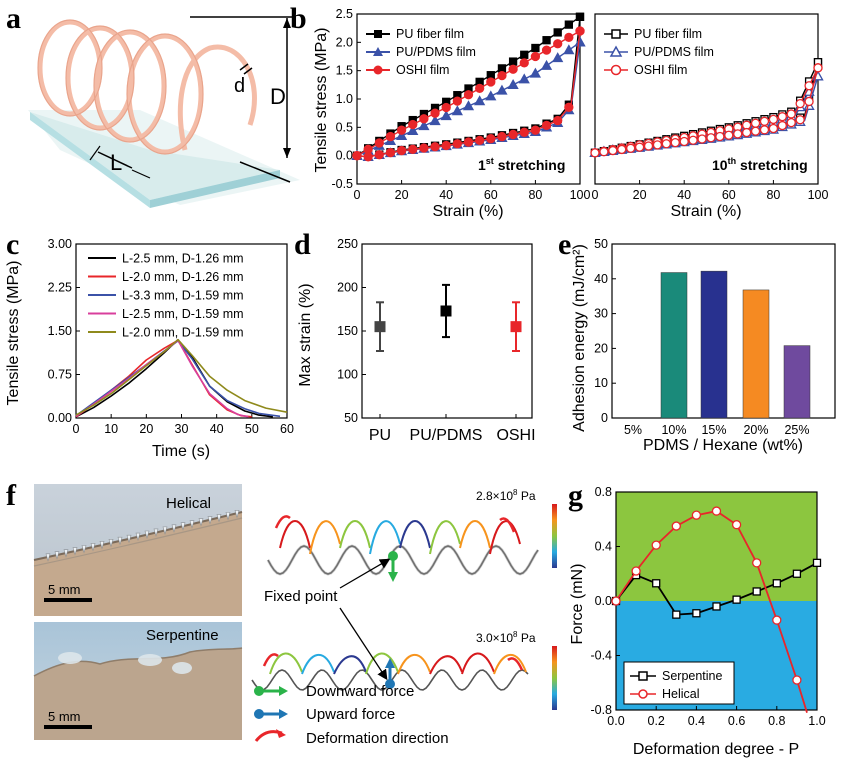 The height and width of the screenshot is (765, 851). What do you see at coordinates (601, 244) in the screenshot?
I see `e-ytick-label: 50` at bounding box center [601, 244].